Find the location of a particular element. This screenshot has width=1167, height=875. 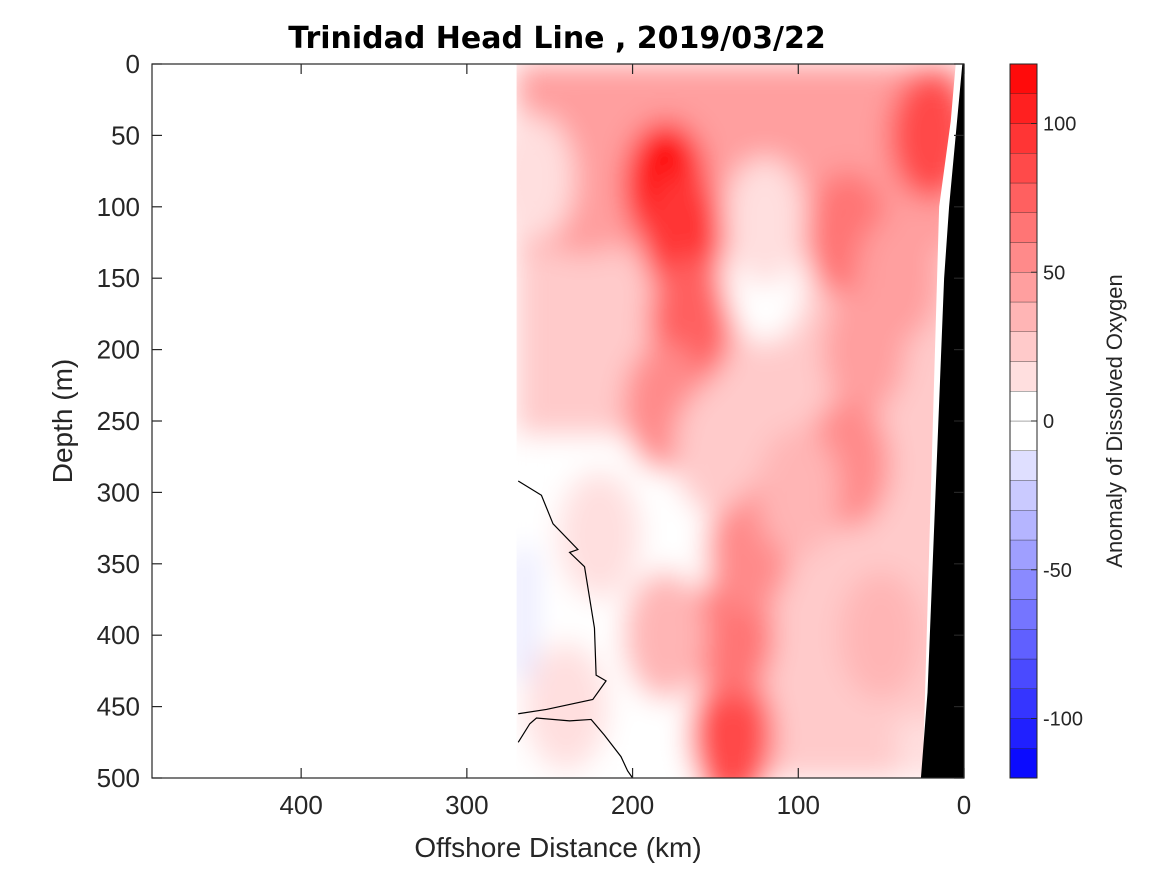

y-tick-label: 100 is located at coordinates (118, 207).